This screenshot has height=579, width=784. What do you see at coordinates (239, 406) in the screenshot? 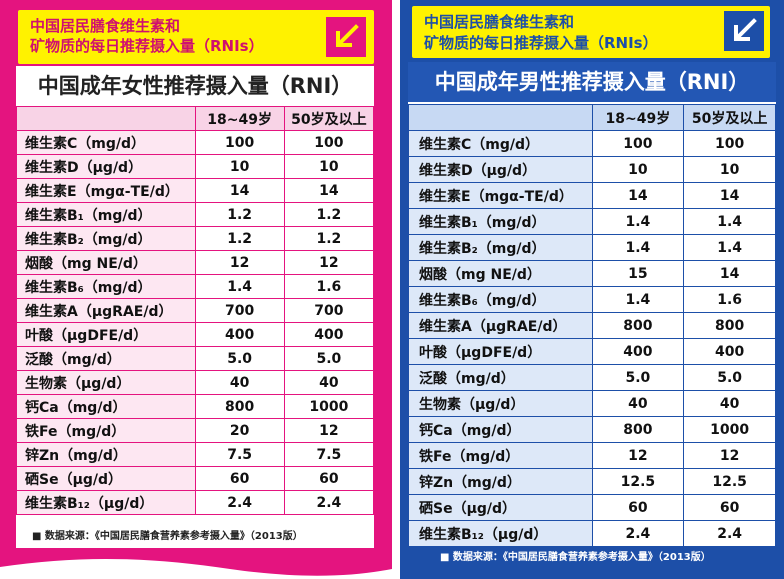
I see `value-18-49: 800` at bounding box center [239, 406].